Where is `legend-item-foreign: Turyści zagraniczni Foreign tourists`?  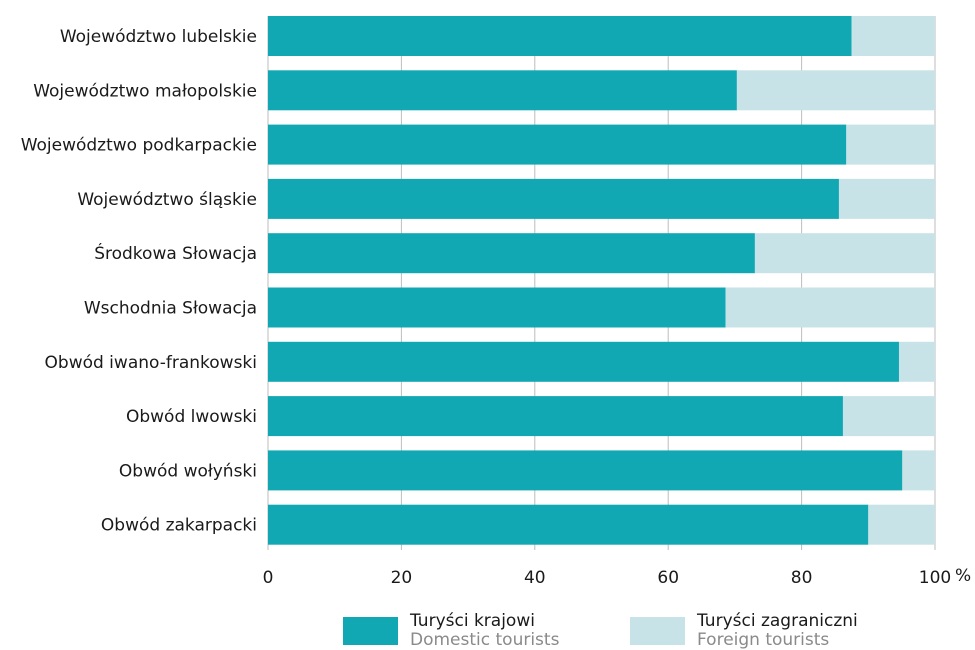 legend-item-foreign: Turyści zagraniczni Foreign tourists is located at coordinates (744, 631).